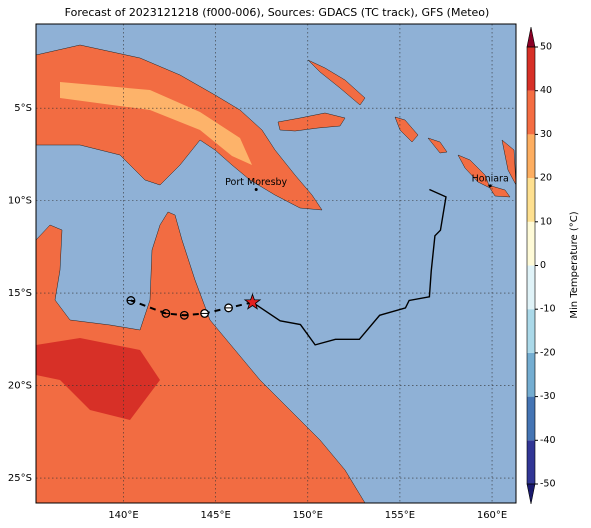 This screenshot has width=591, height=528. What do you see at coordinates (23, 108) in the screenshot?
I see `y-tick-label: 5°S` at bounding box center [23, 108].